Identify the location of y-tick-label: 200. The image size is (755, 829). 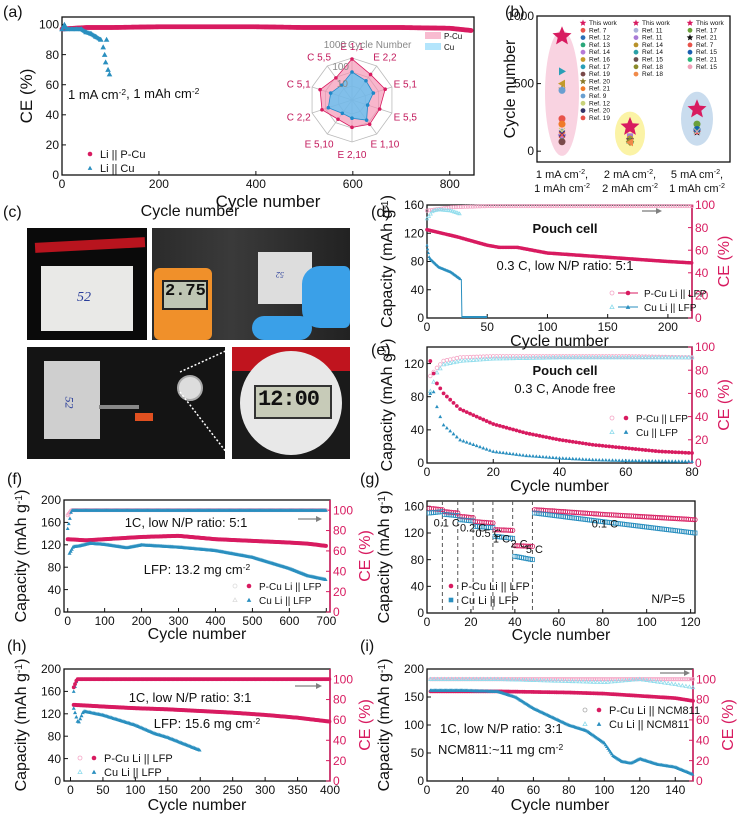
(51, 669).